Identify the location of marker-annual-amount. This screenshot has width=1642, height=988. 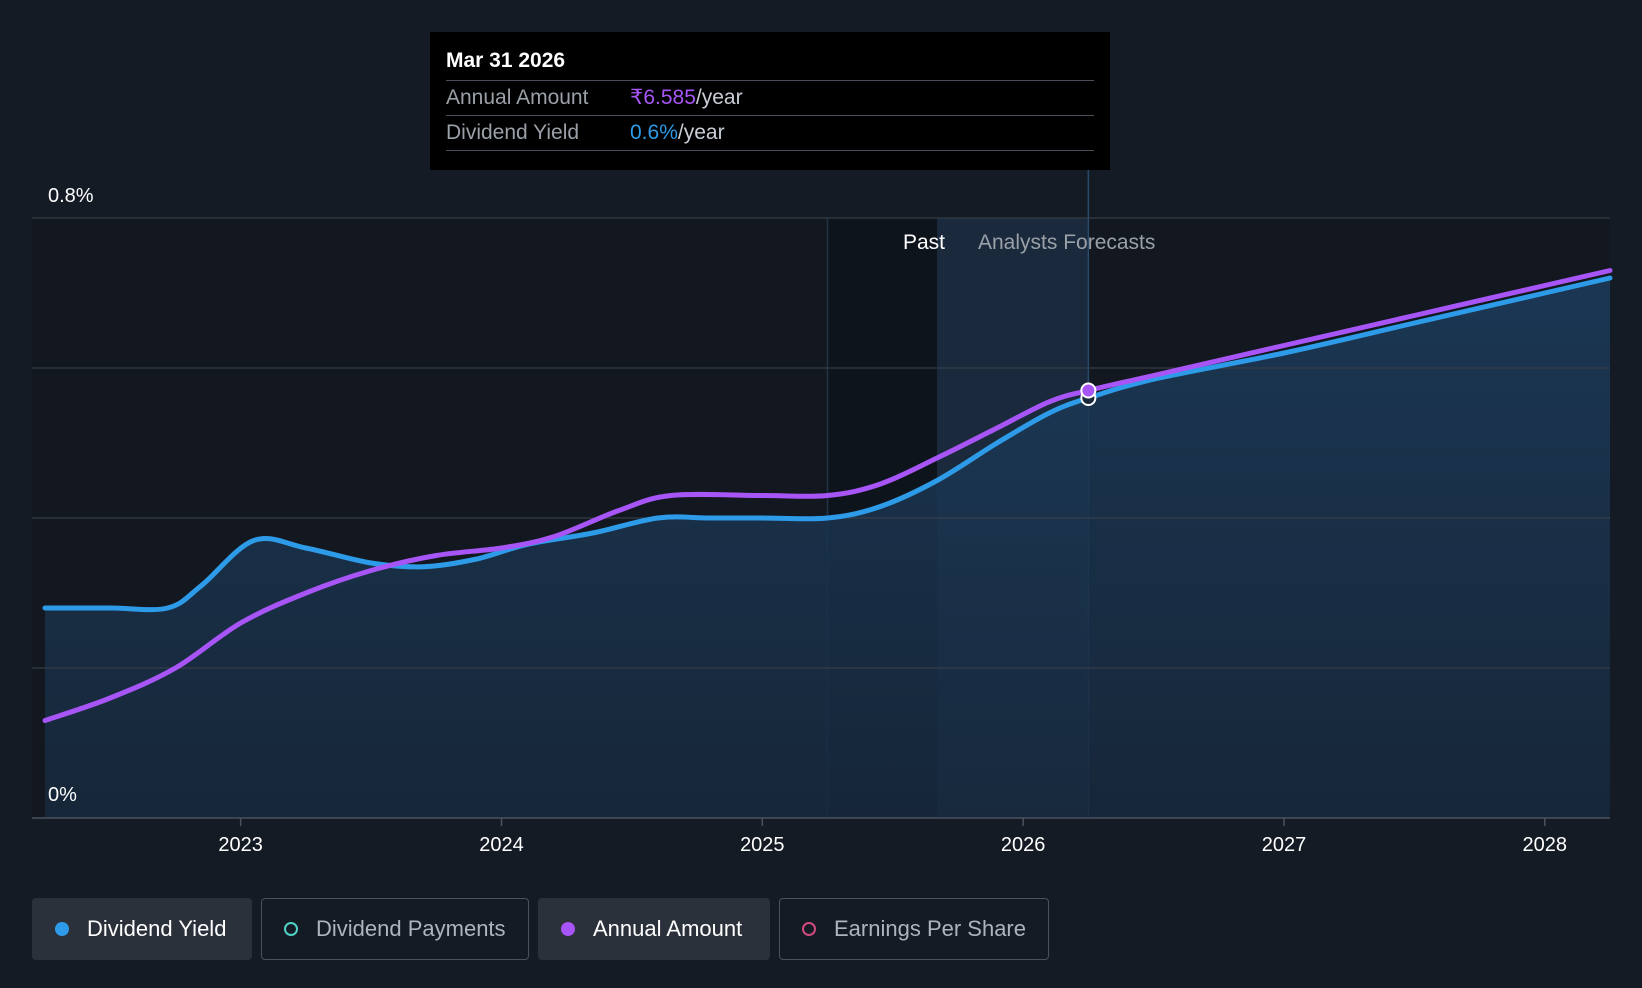
(1088, 390).